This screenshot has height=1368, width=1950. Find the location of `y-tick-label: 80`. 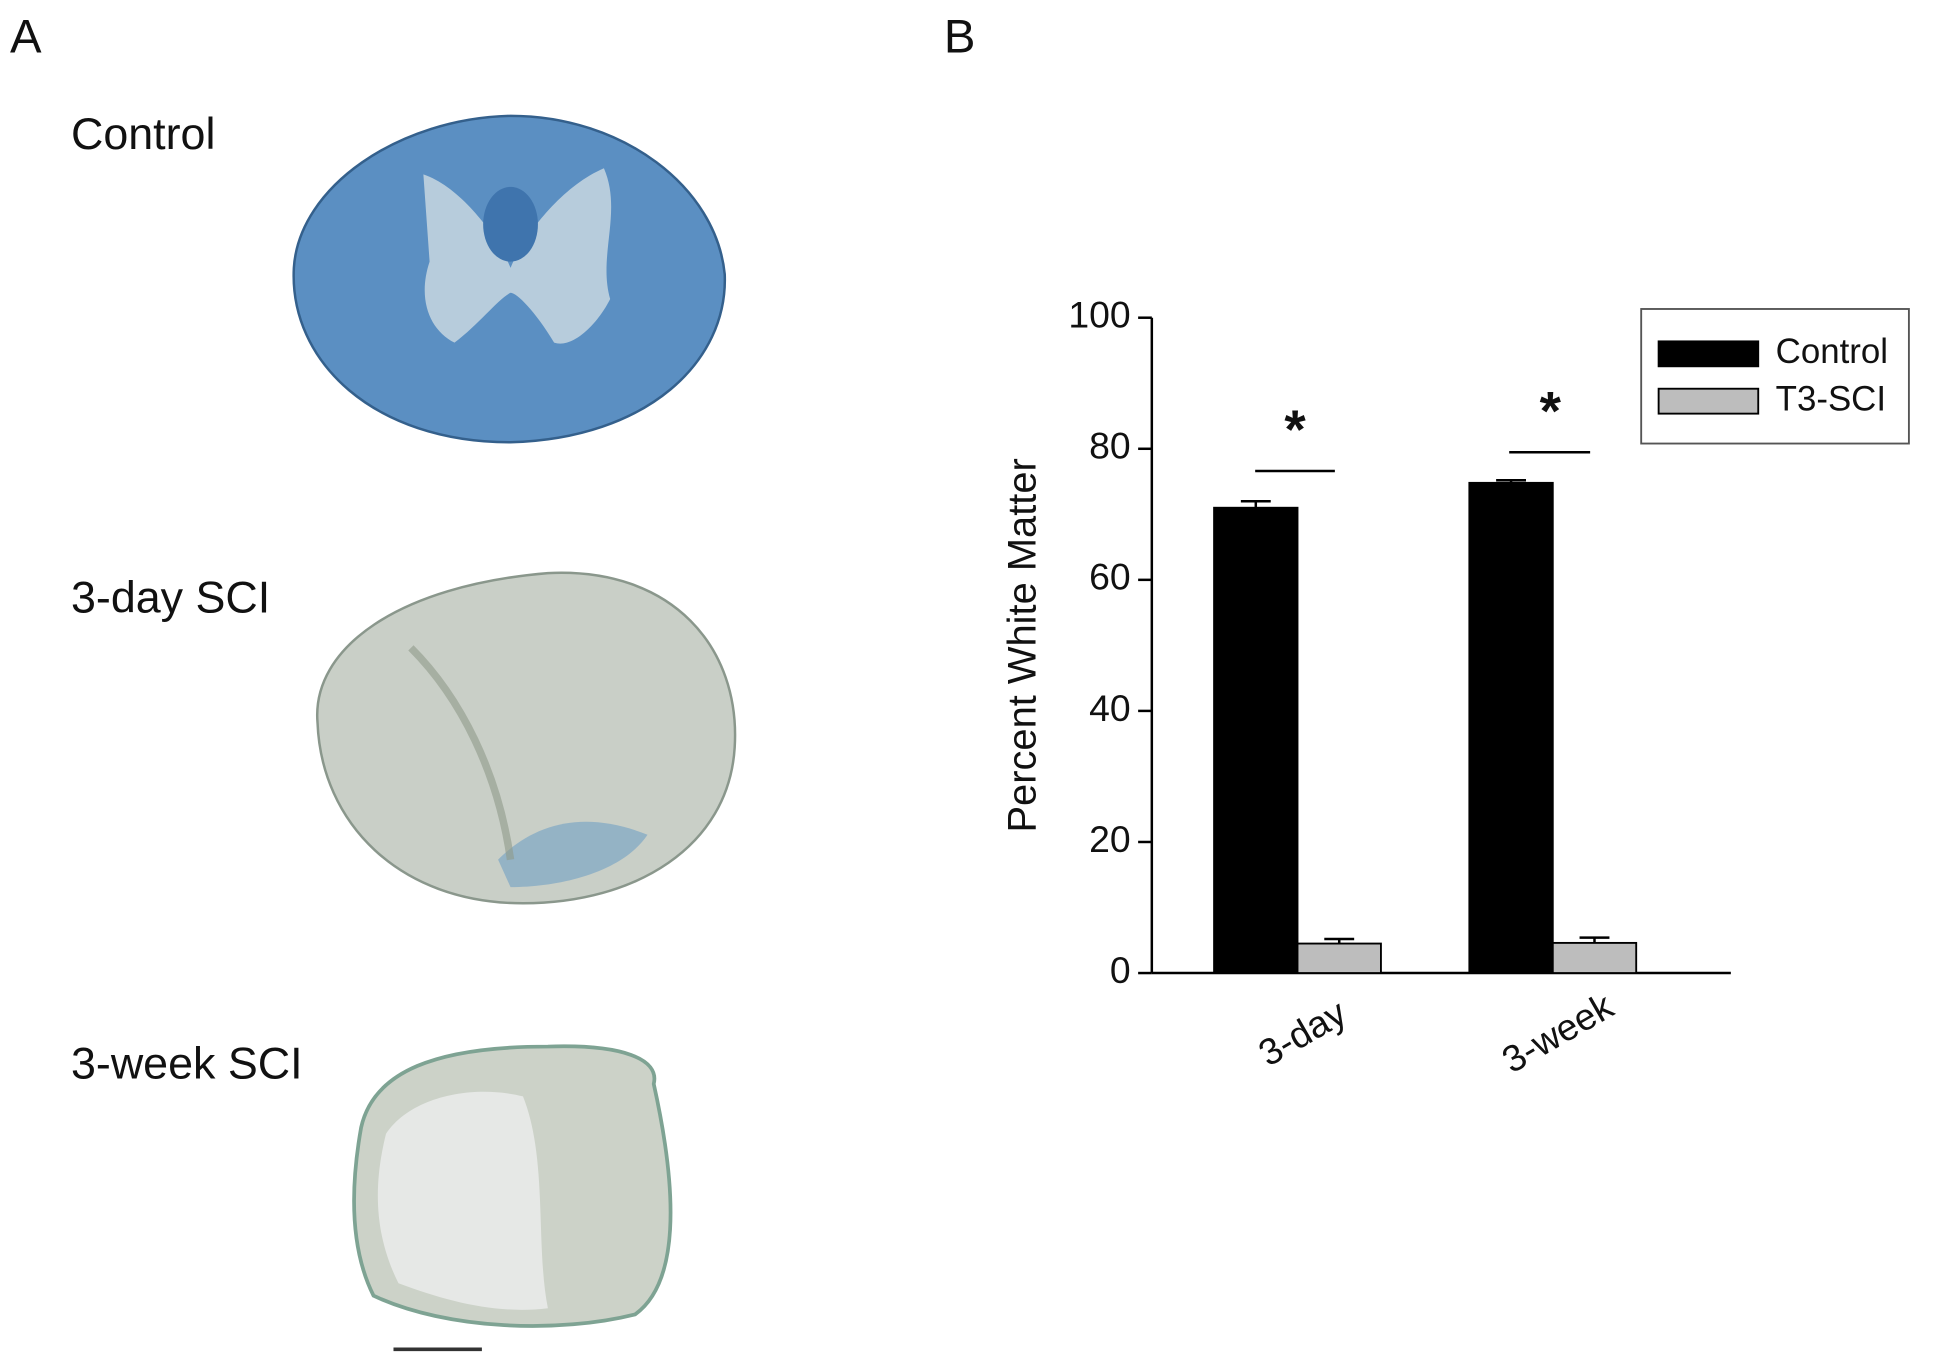

y-tick-label: 80 is located at coordinates (1110, 446).